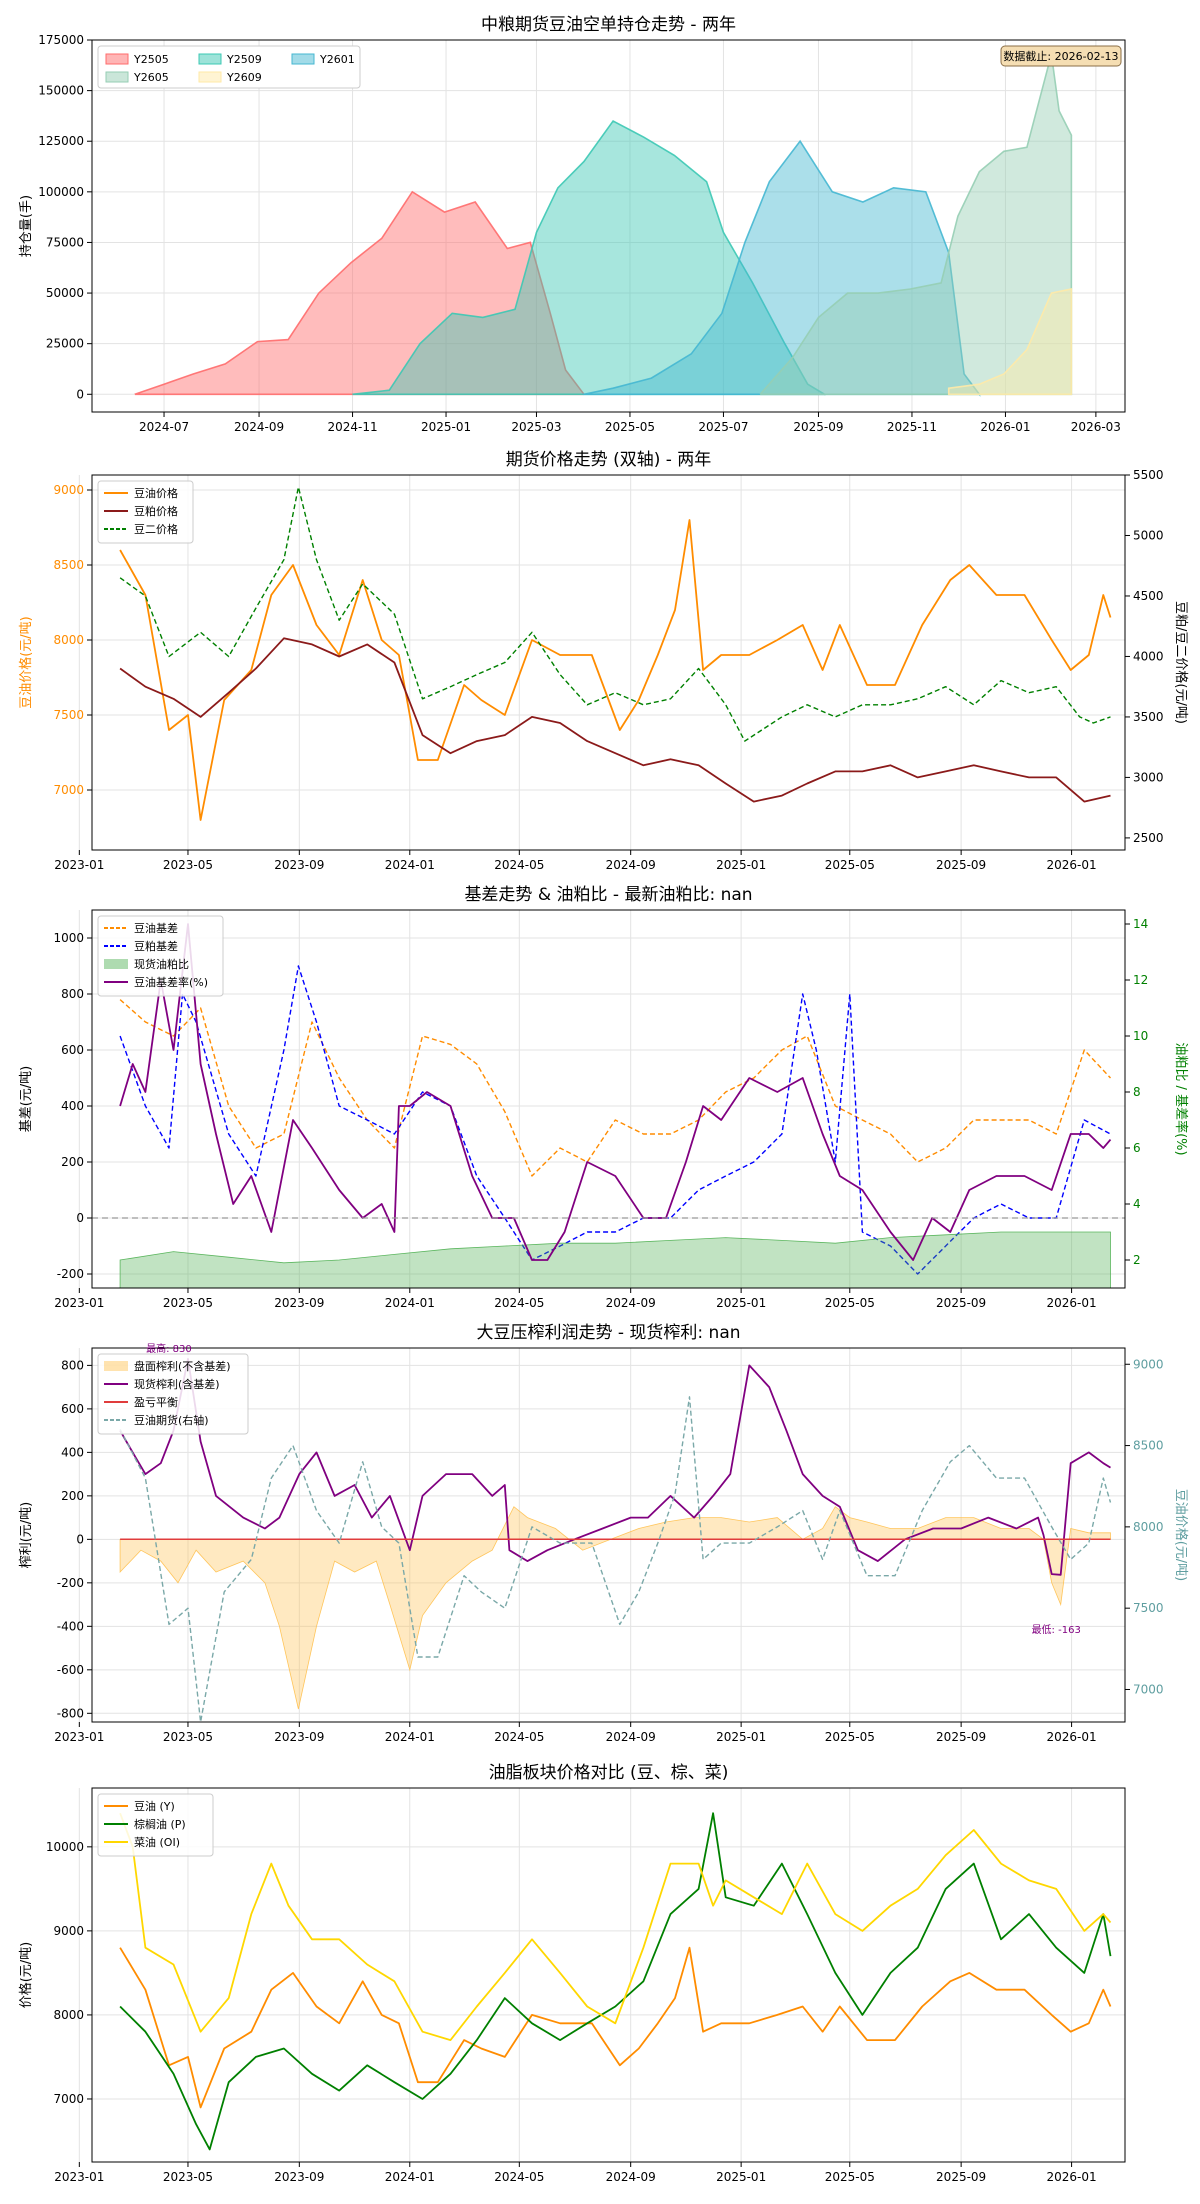 Image resolution: width=1200 pixels, height=2204 pixels. What do you see at coordinates (164, 427) in the screenshot?
I see `x-tick-label: 2024-07` at bounding box center [164, 427].